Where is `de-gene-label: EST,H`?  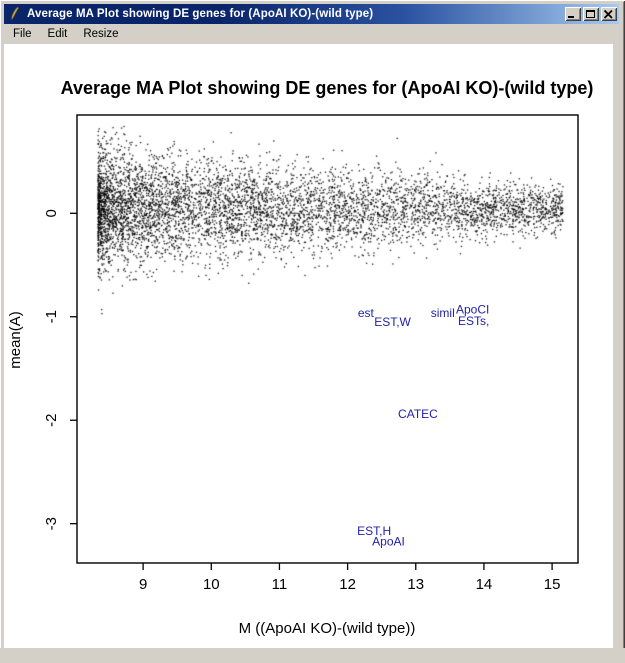
de-gene-label: EST,H is located at coordinates (374, 531).